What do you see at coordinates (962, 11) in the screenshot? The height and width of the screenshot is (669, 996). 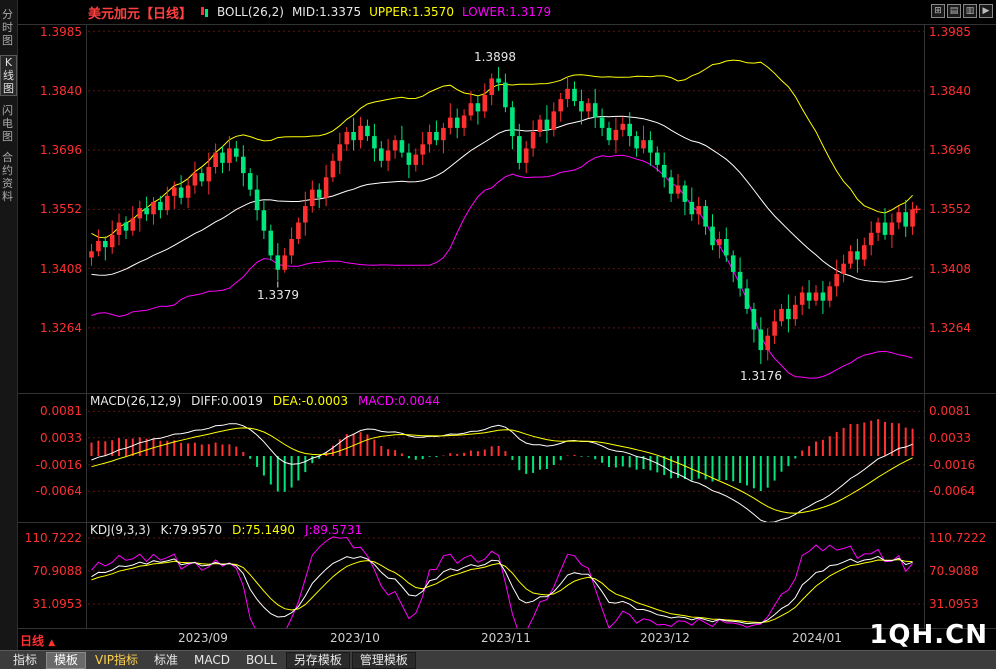 I see `window-layout-icons: ⊞ ▤ ▥ ▶` at bounding box center [962, 11].